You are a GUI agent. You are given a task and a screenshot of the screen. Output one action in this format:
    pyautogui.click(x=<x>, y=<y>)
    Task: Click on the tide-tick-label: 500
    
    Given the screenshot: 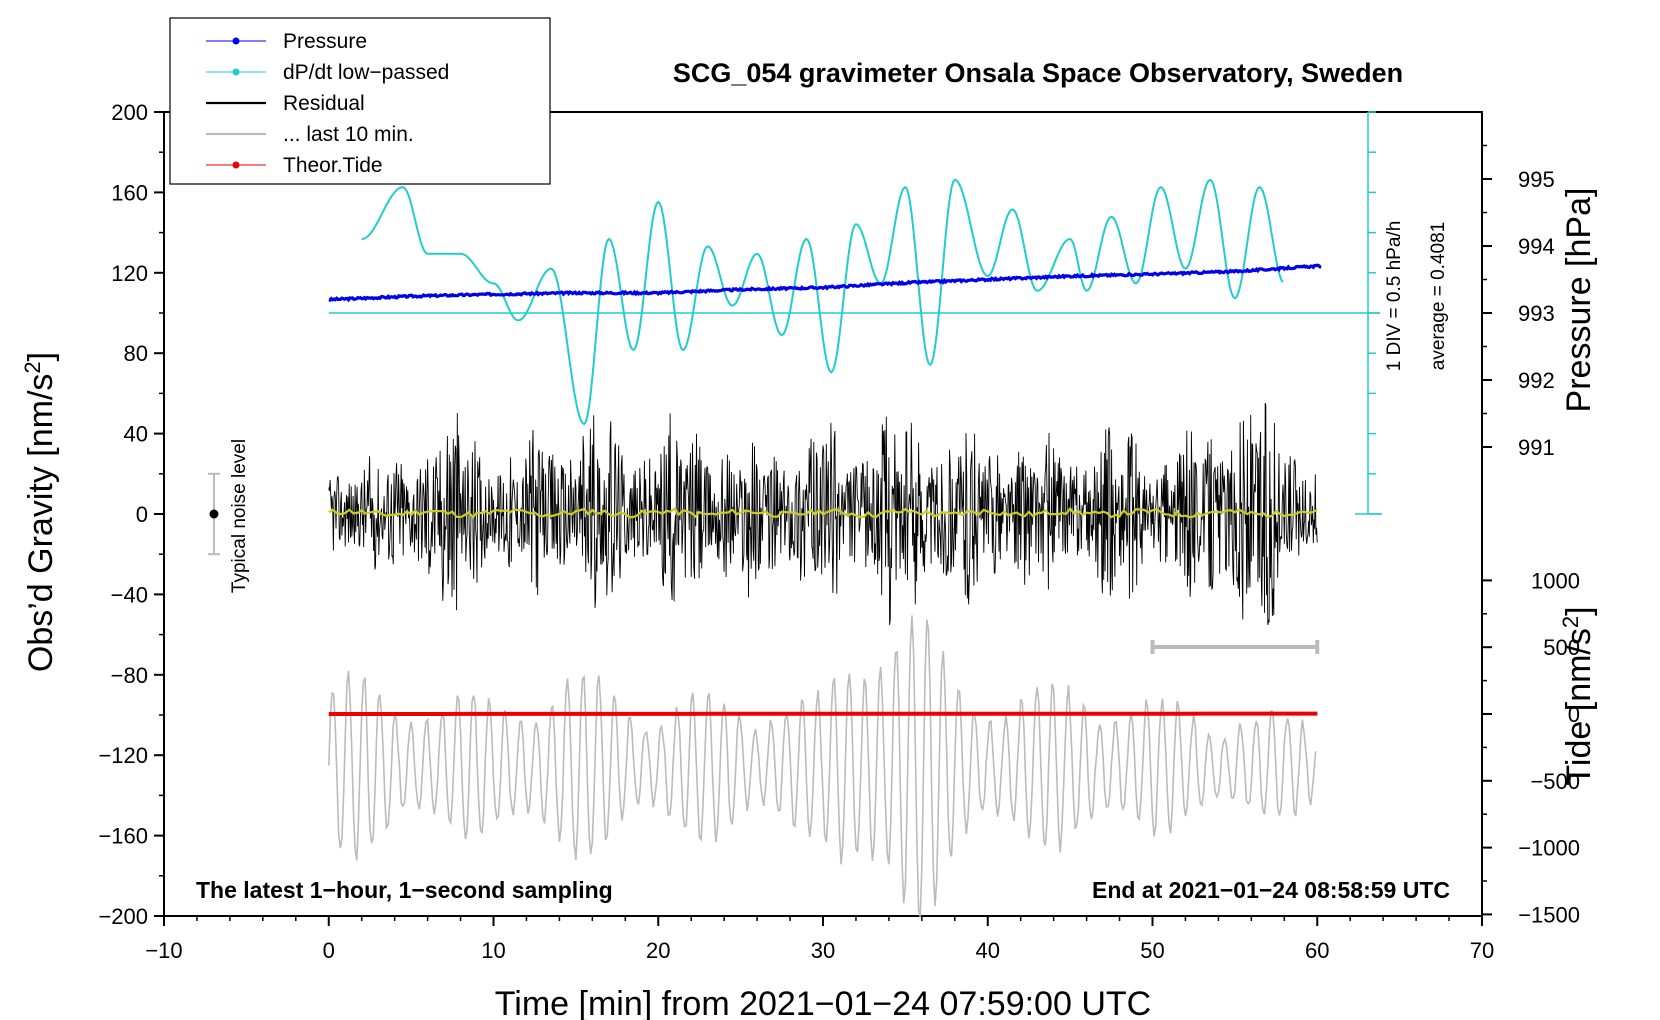 What is the action you would take?
    pyautogui.click(x=1561, y=647)
    